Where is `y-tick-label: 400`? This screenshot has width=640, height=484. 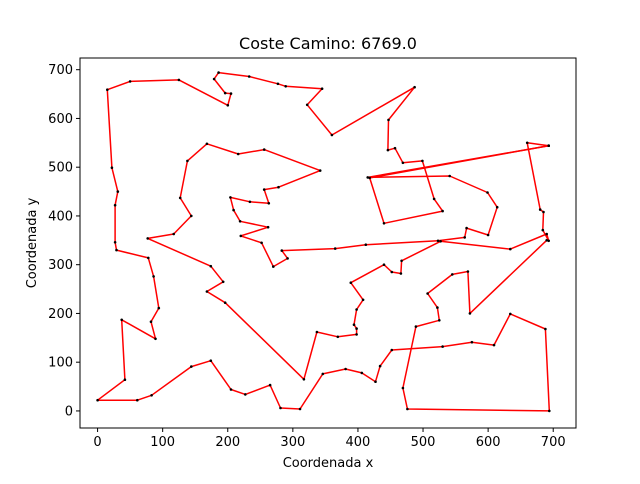
y-tick-label: 400 is located at coordinates (60, 216).